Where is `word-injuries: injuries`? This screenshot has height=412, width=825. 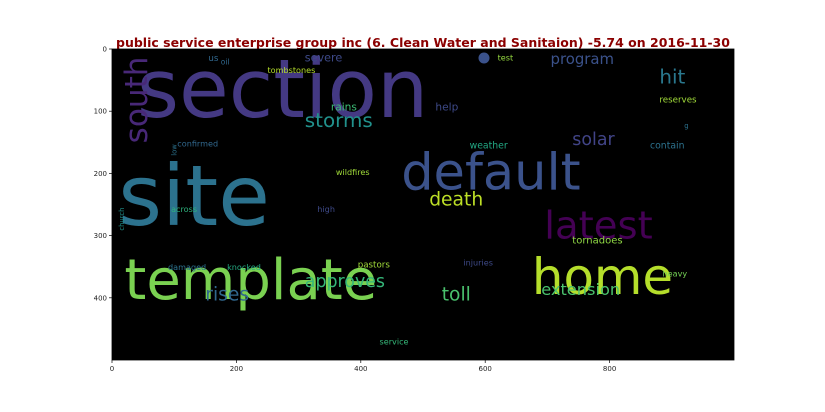 word-injuries: injuries is located at coordinates (478, 263).